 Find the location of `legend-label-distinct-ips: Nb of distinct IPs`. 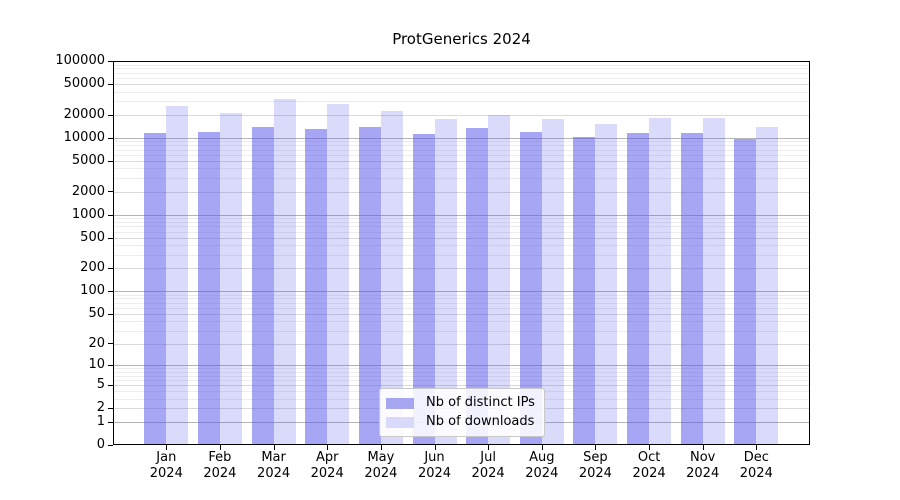

legend-label-distinct-ips: Nb of distinct IPs is located at coordinates (480, 402).